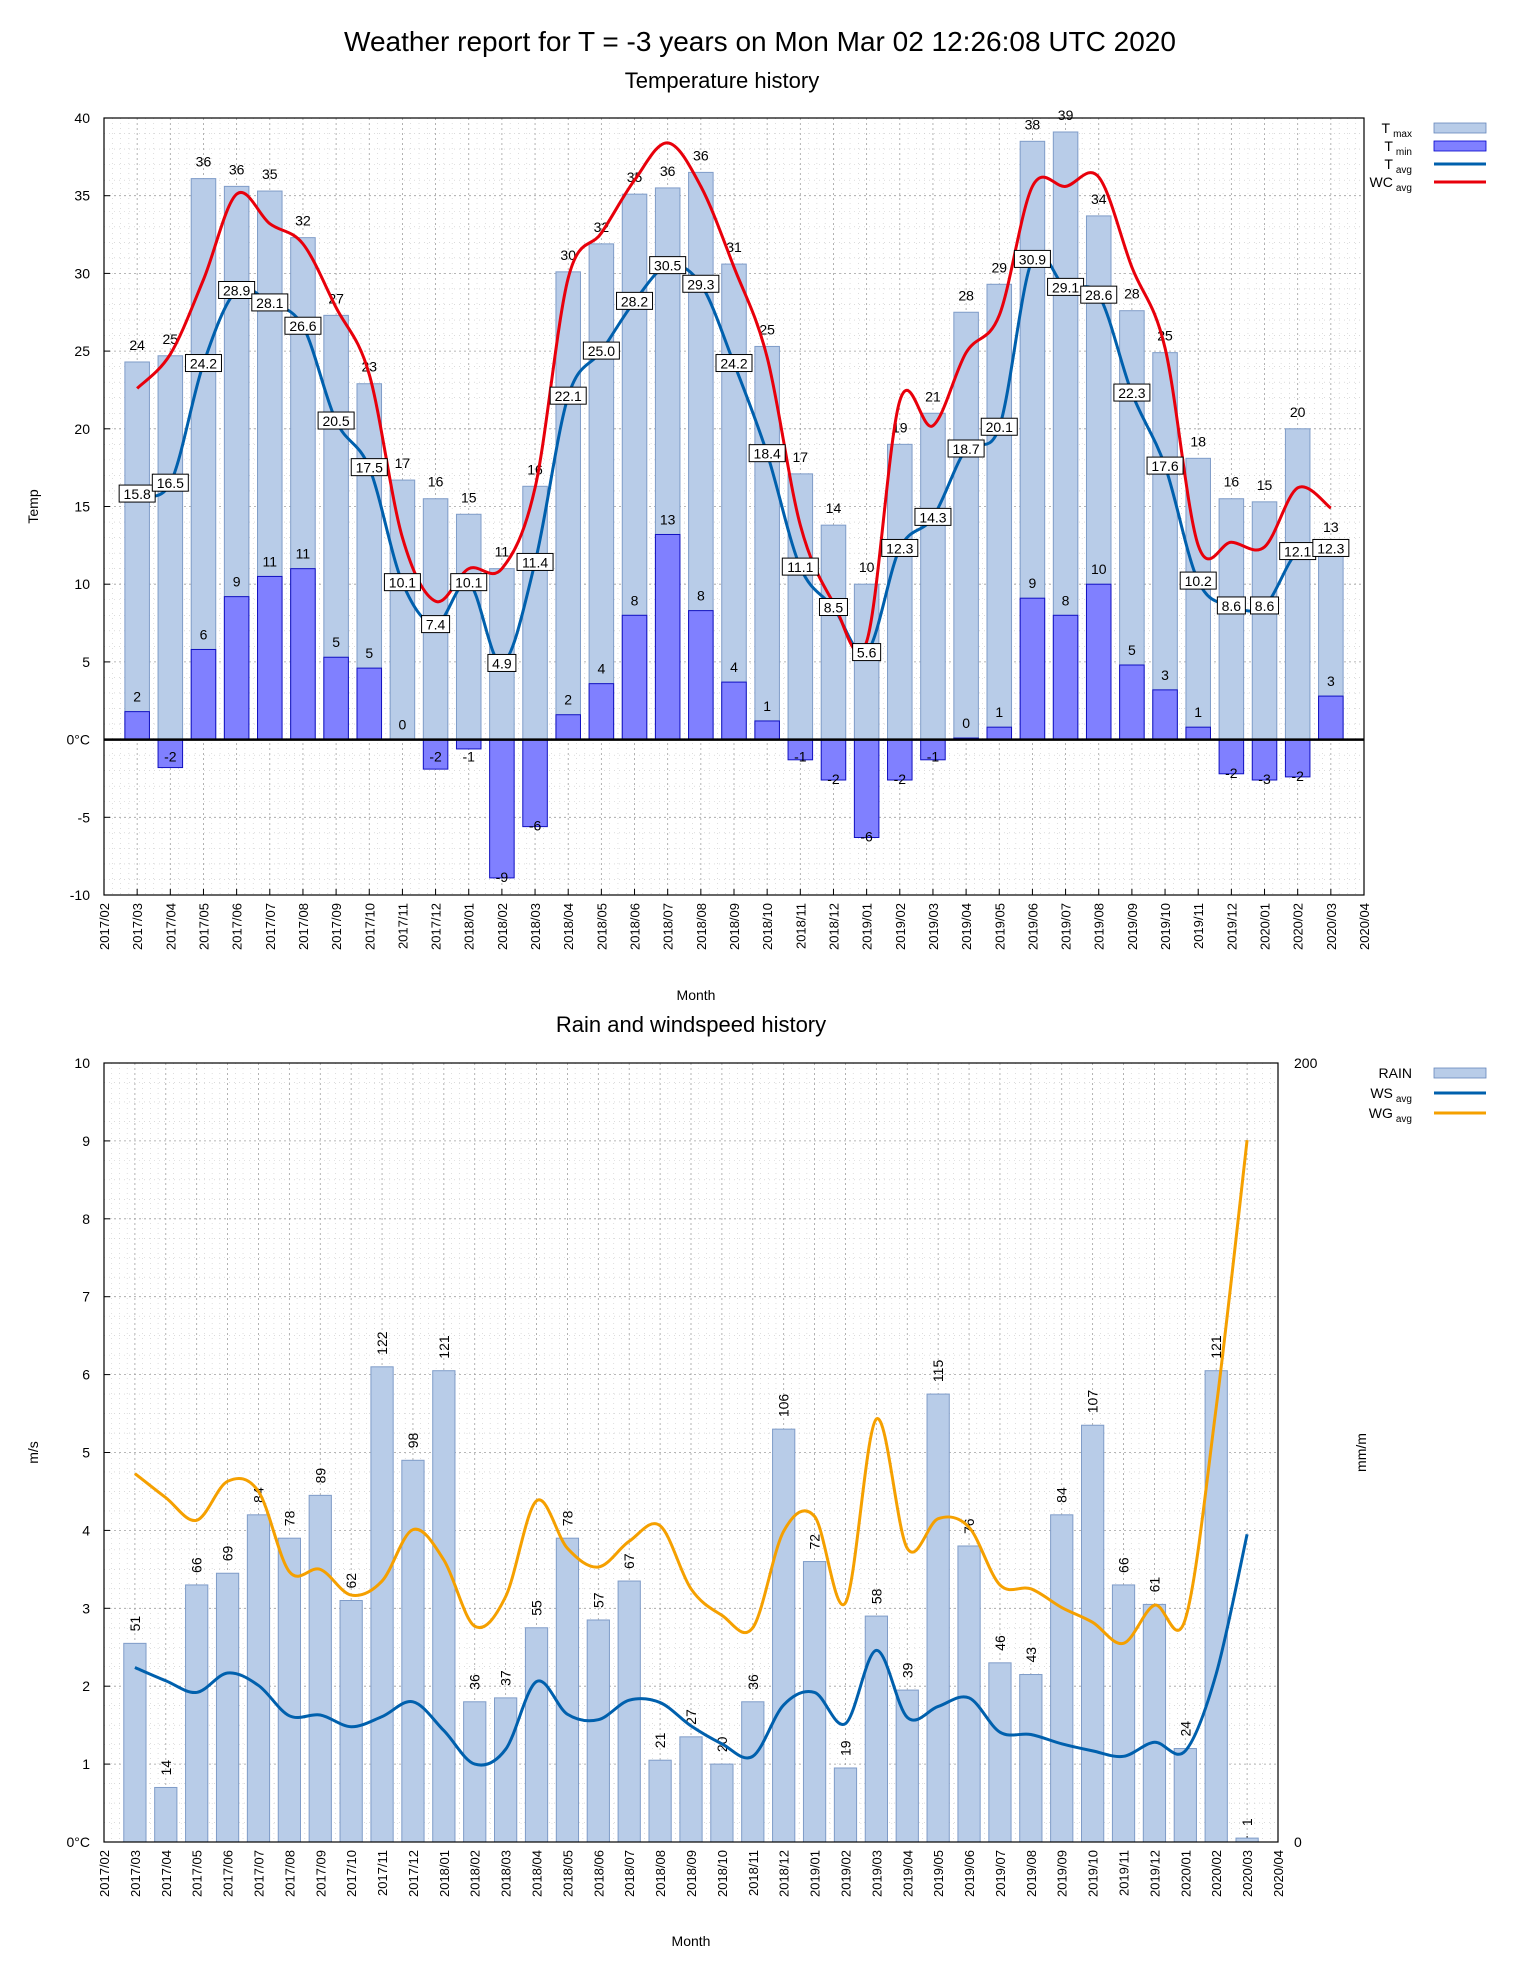  Describe the element at coordinates (475, 1873) in the screenshot. I see `x-tick-label: 2018/02` at that location.